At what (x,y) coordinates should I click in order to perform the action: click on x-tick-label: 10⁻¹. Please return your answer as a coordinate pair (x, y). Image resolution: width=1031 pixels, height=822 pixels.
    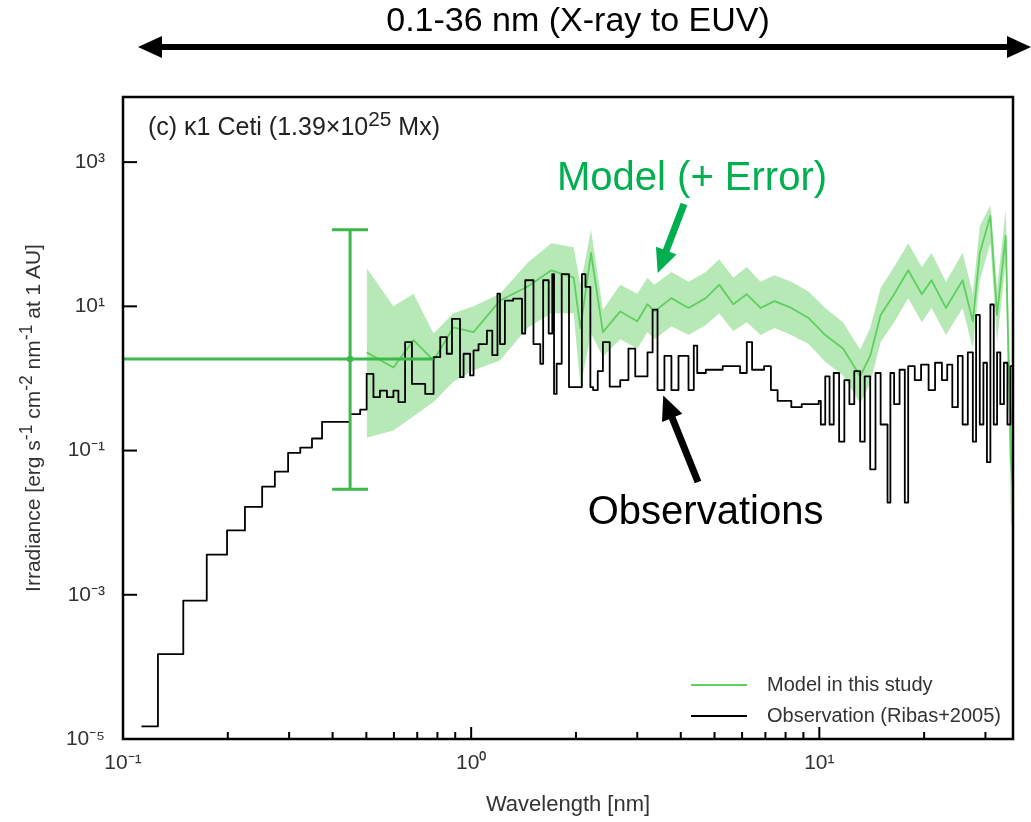
    Looking at the image, I should click on (123, 762).